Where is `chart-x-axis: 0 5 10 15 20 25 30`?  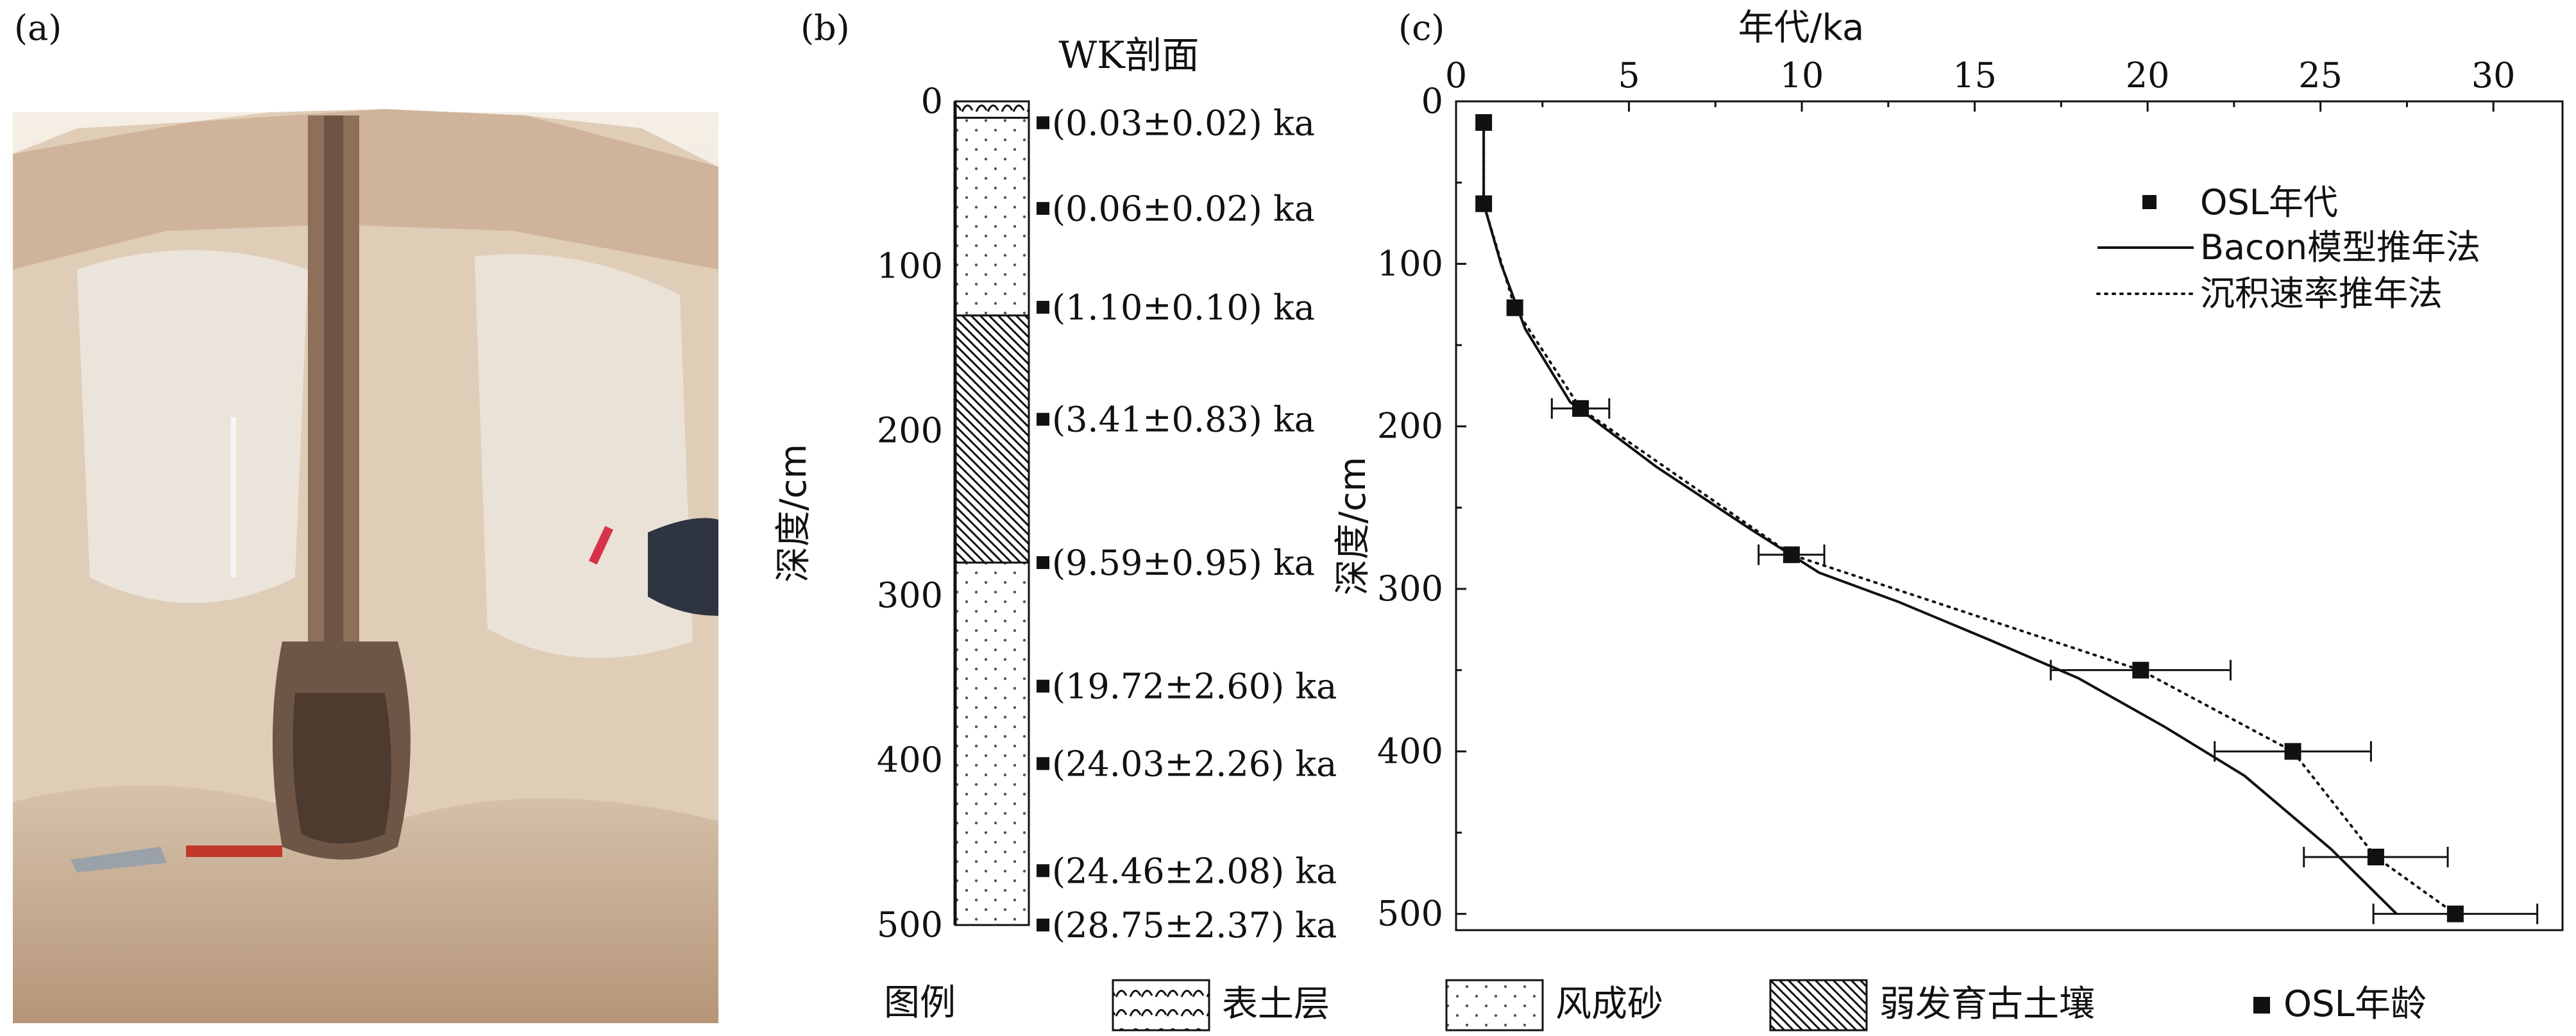 chart-x-axis: 0 5 10 15 20 25 30 is located at coordinates (1980, 83).